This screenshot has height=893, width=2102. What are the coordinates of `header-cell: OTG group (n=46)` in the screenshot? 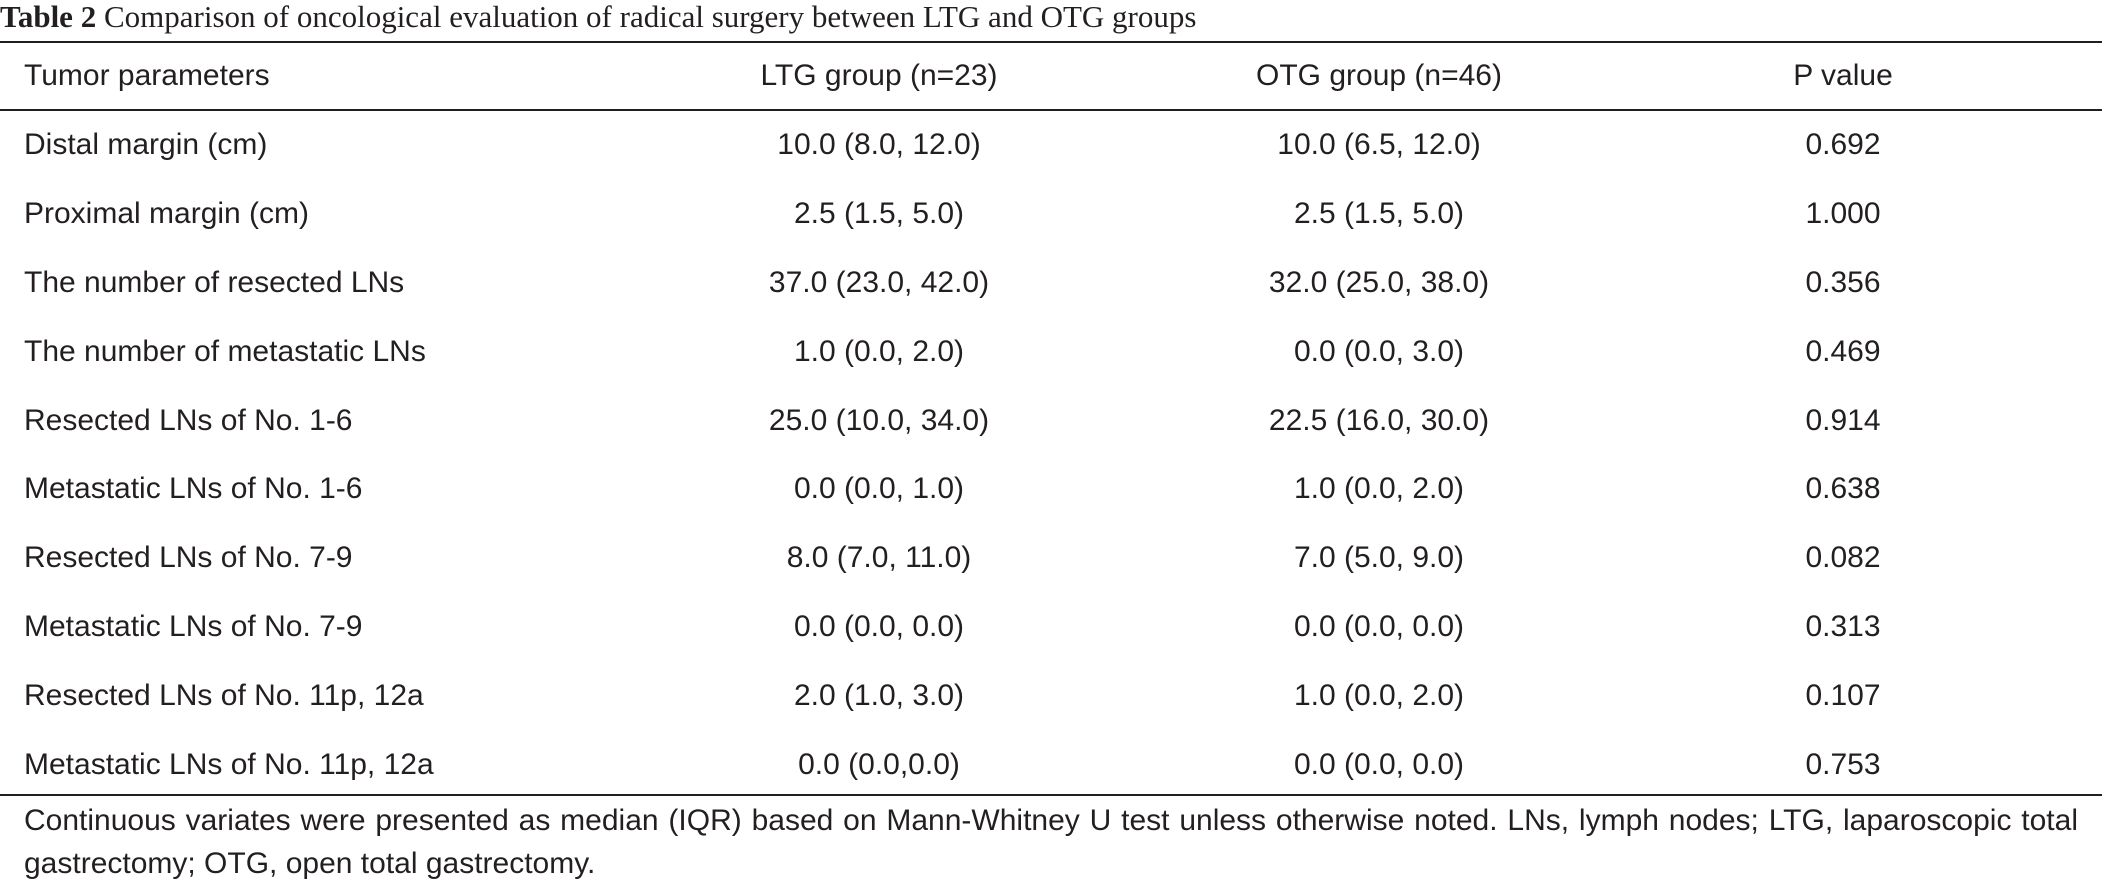 It's located at (1379, 75).